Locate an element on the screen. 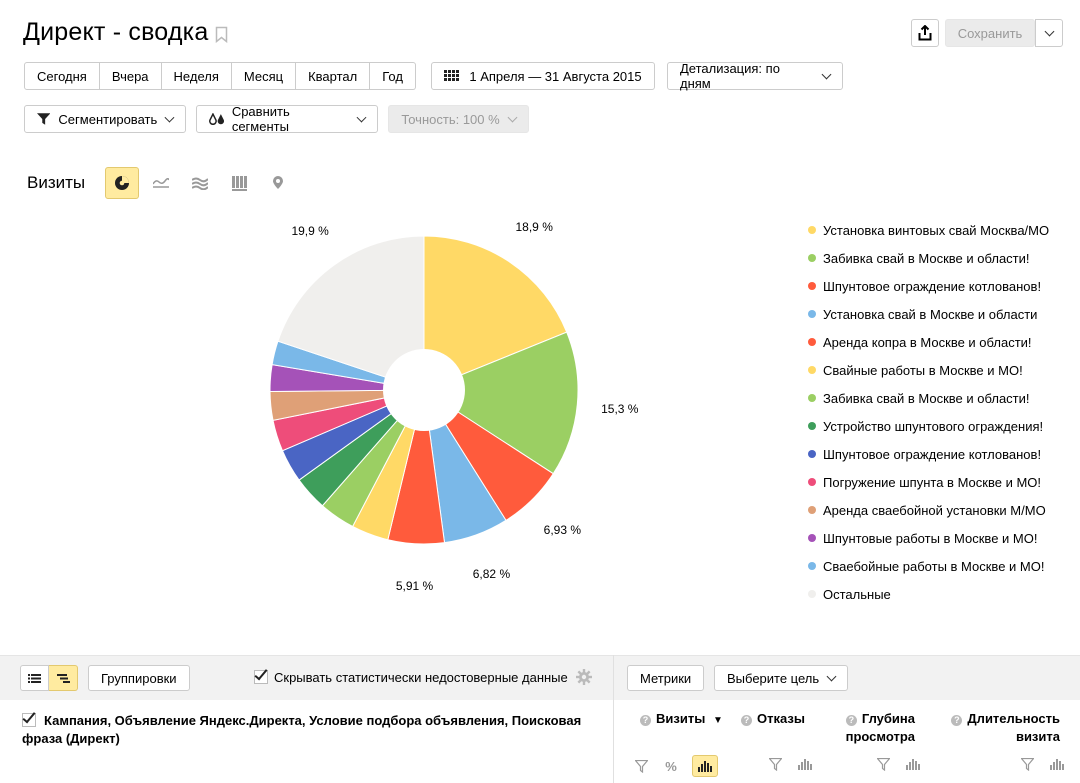 The width and height of the screenshot is (1080, 783). view-mode-toggle is located at coordinates (49, 678).